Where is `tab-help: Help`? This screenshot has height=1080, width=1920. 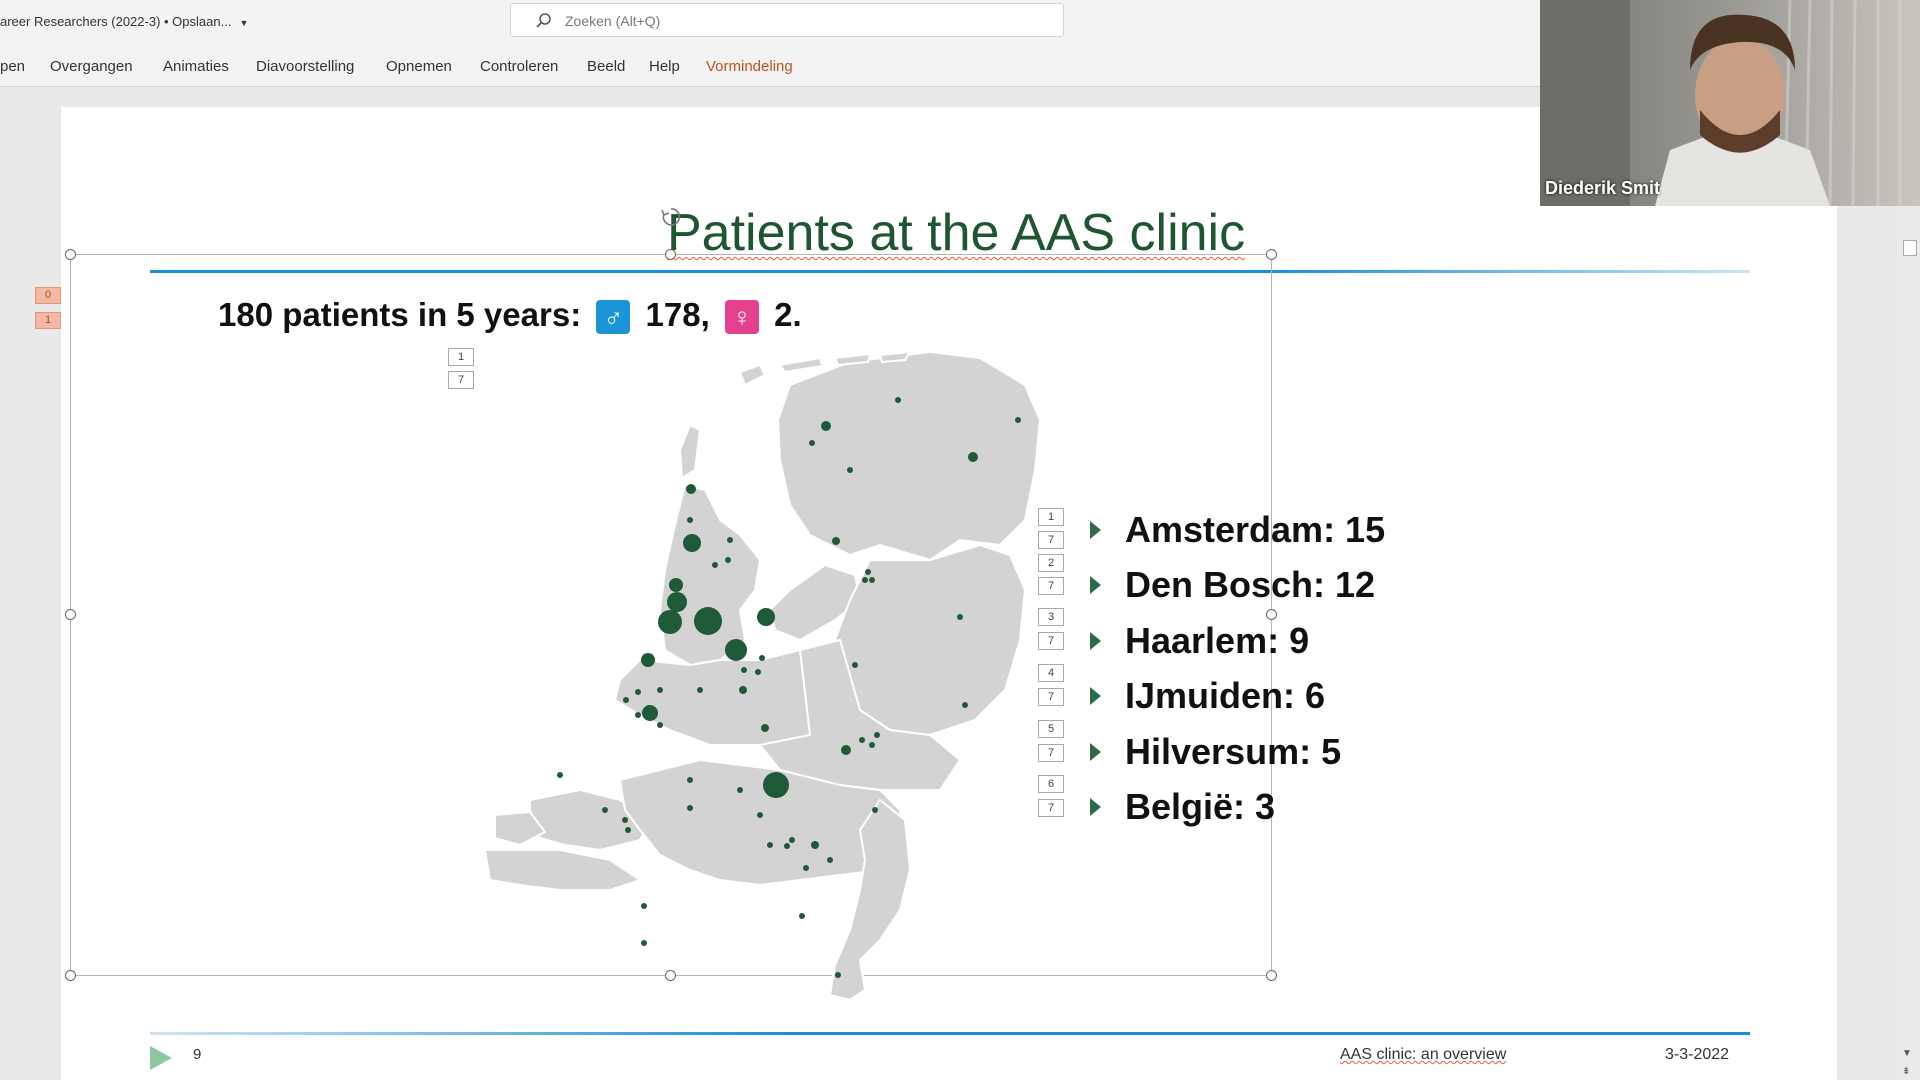
tab-help: Help is located at coordinates (664, 66).